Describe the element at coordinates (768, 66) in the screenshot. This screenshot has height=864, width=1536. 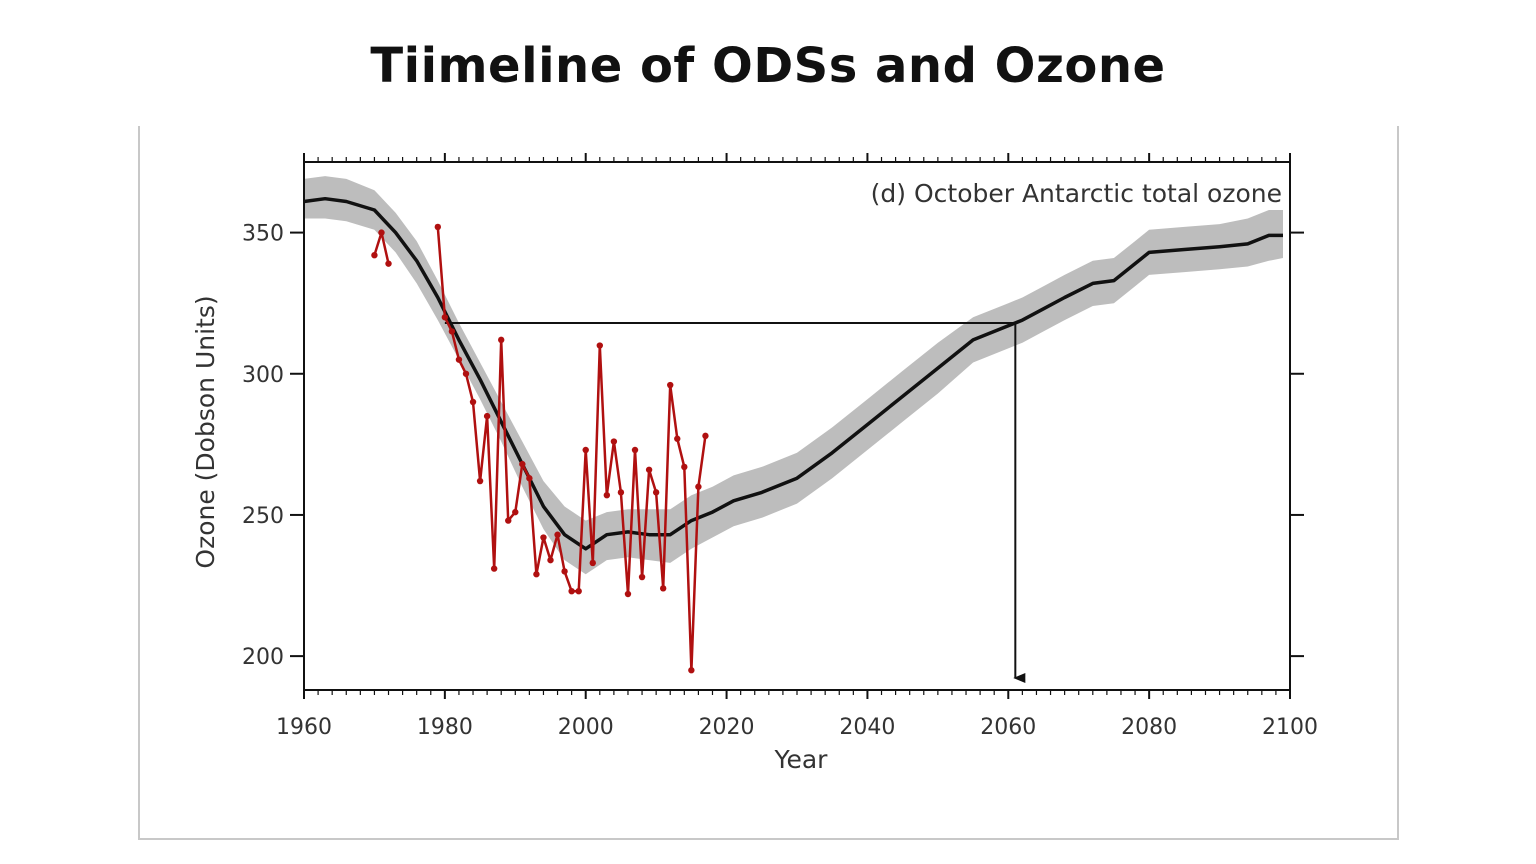
I see `page-title: Tiimeline of ODSs and Ozone` at that location.